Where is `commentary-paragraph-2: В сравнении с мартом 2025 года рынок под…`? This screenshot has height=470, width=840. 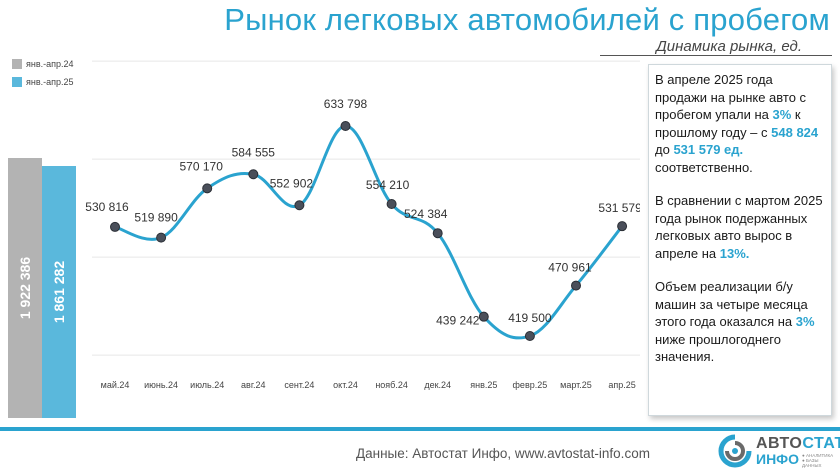 commentary-paragraph-2: В сравнении с мартом 2025 года рынок под… is located at coordinates (741, 227).